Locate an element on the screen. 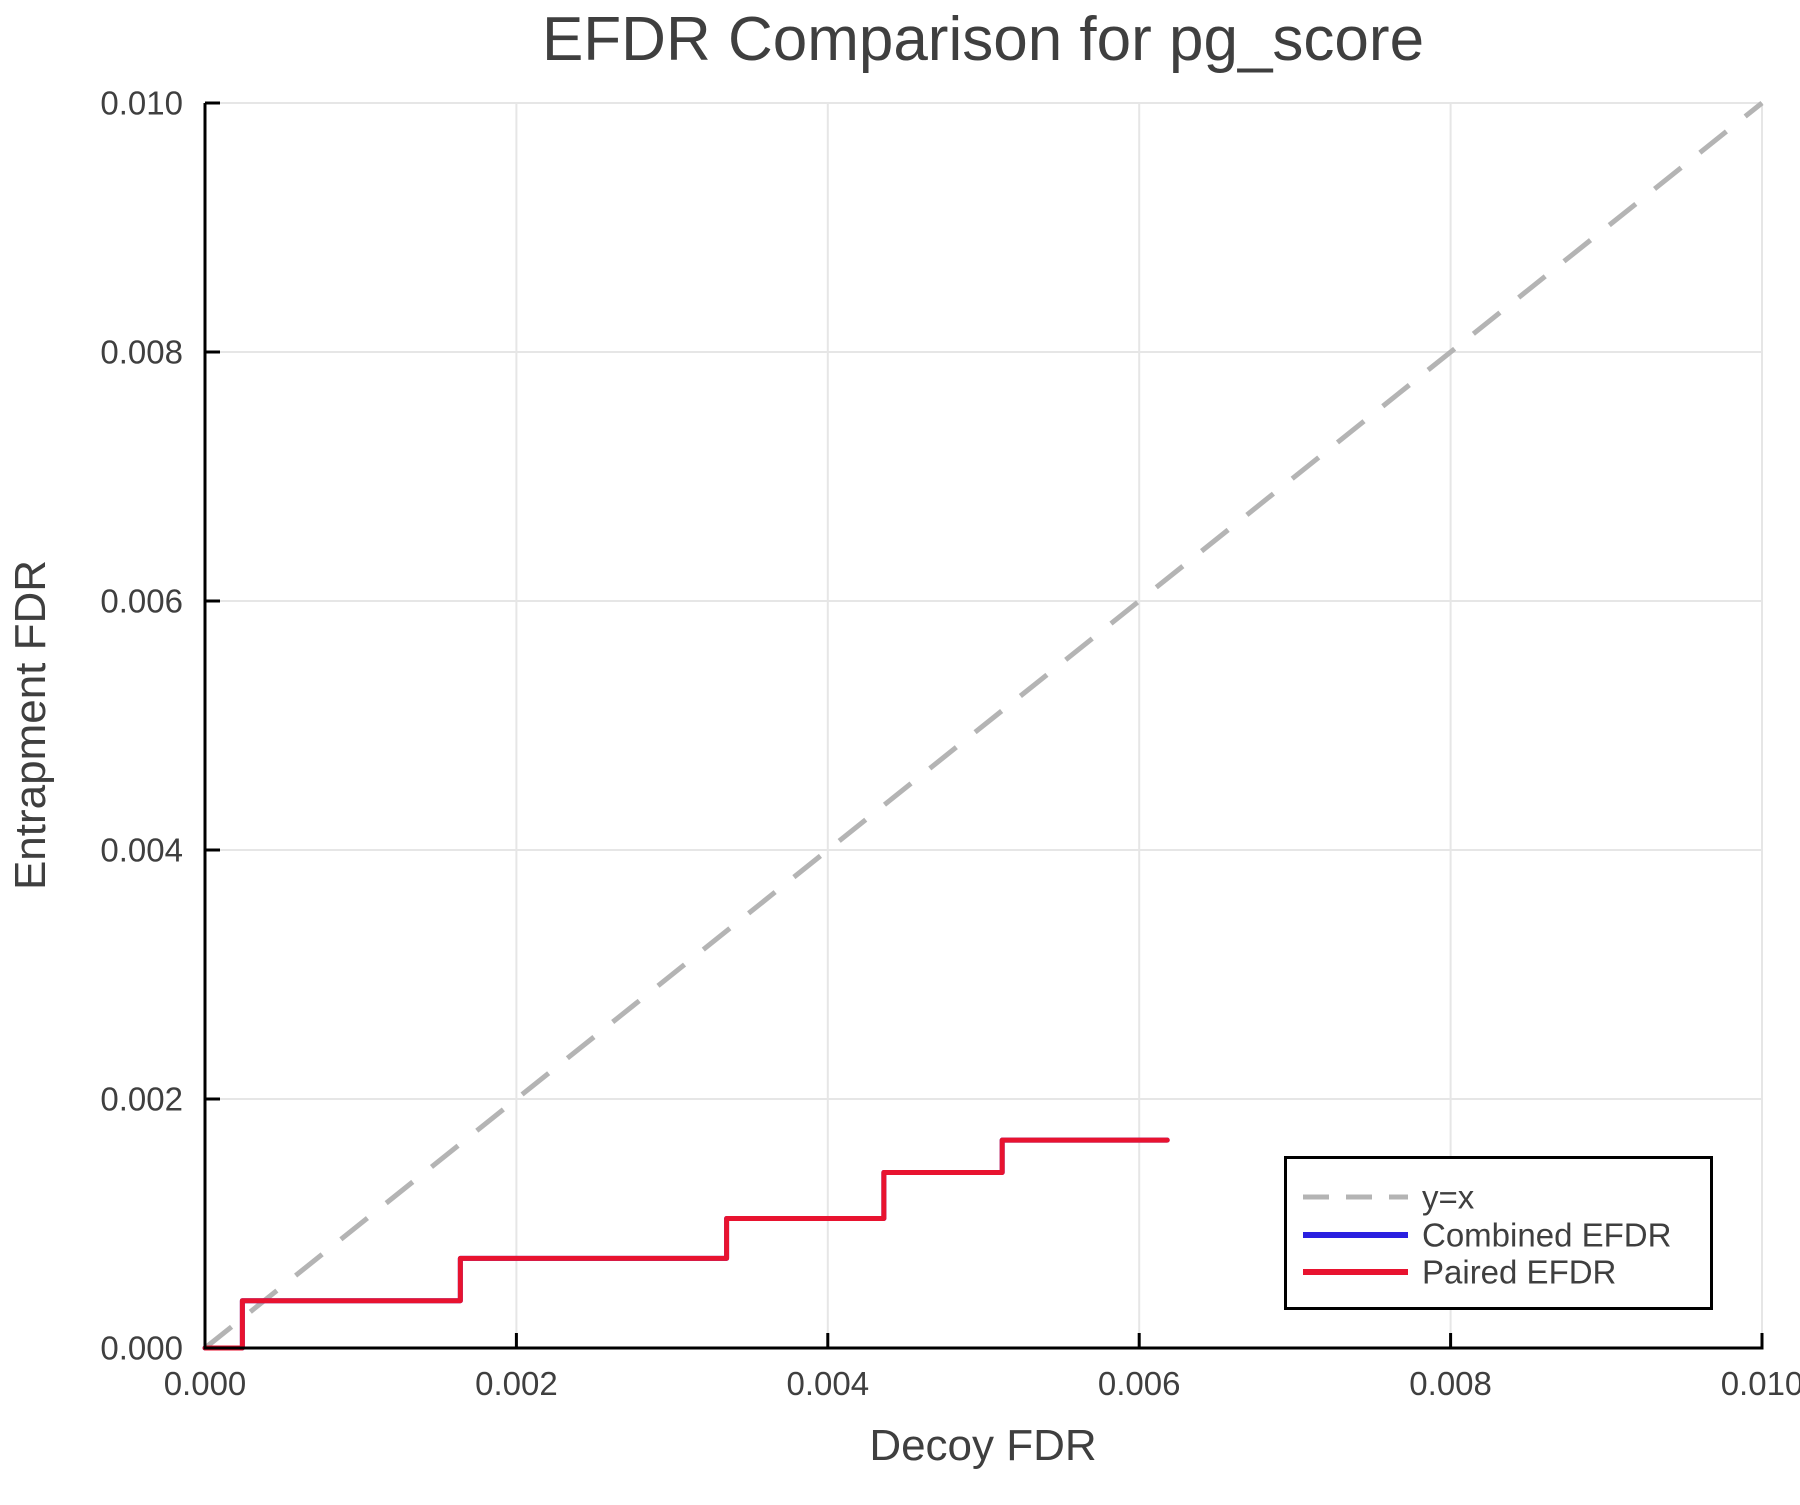 This screenshot has height=1505, width=1800. y-tick-label: 0.004 is located at coordinates (141, 850).